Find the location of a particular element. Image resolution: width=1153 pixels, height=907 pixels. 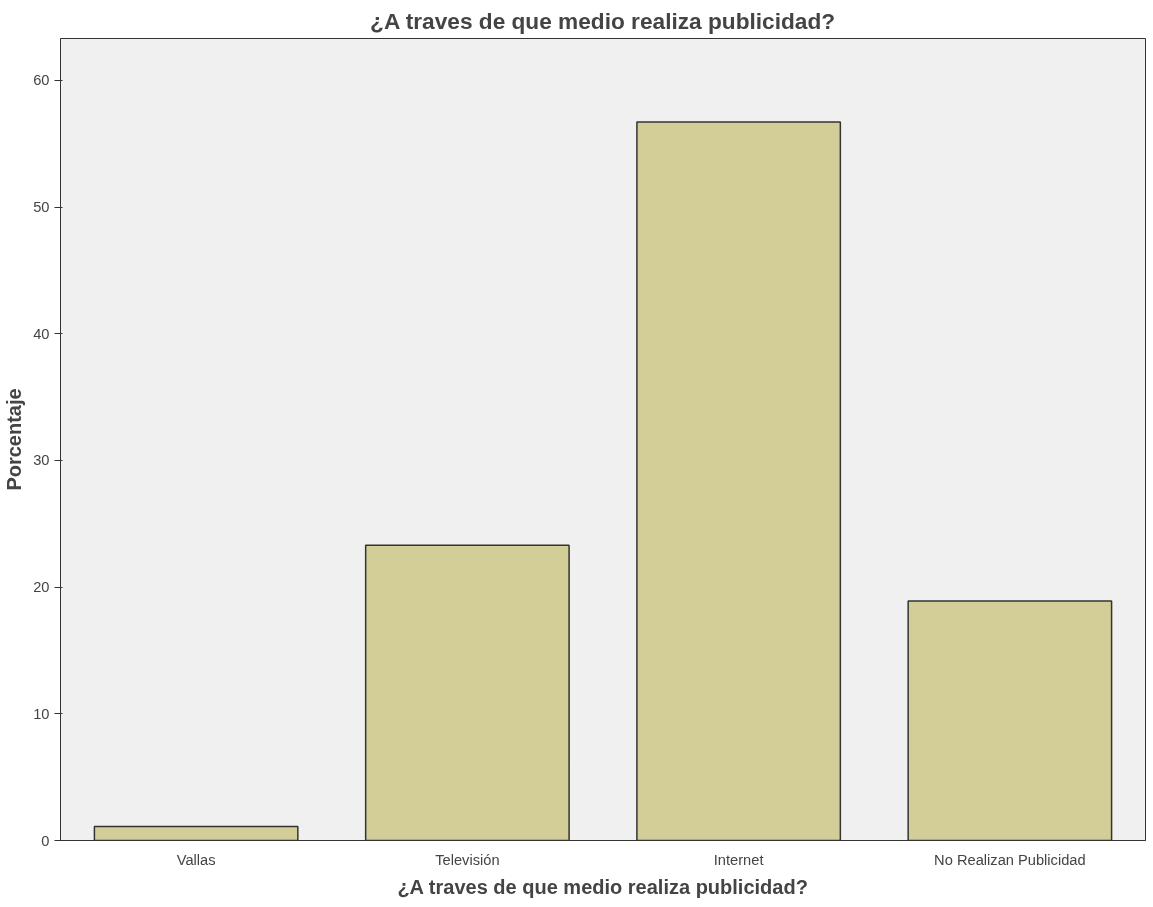

y-tick-label: 10 is located at coordinates (41, 713).